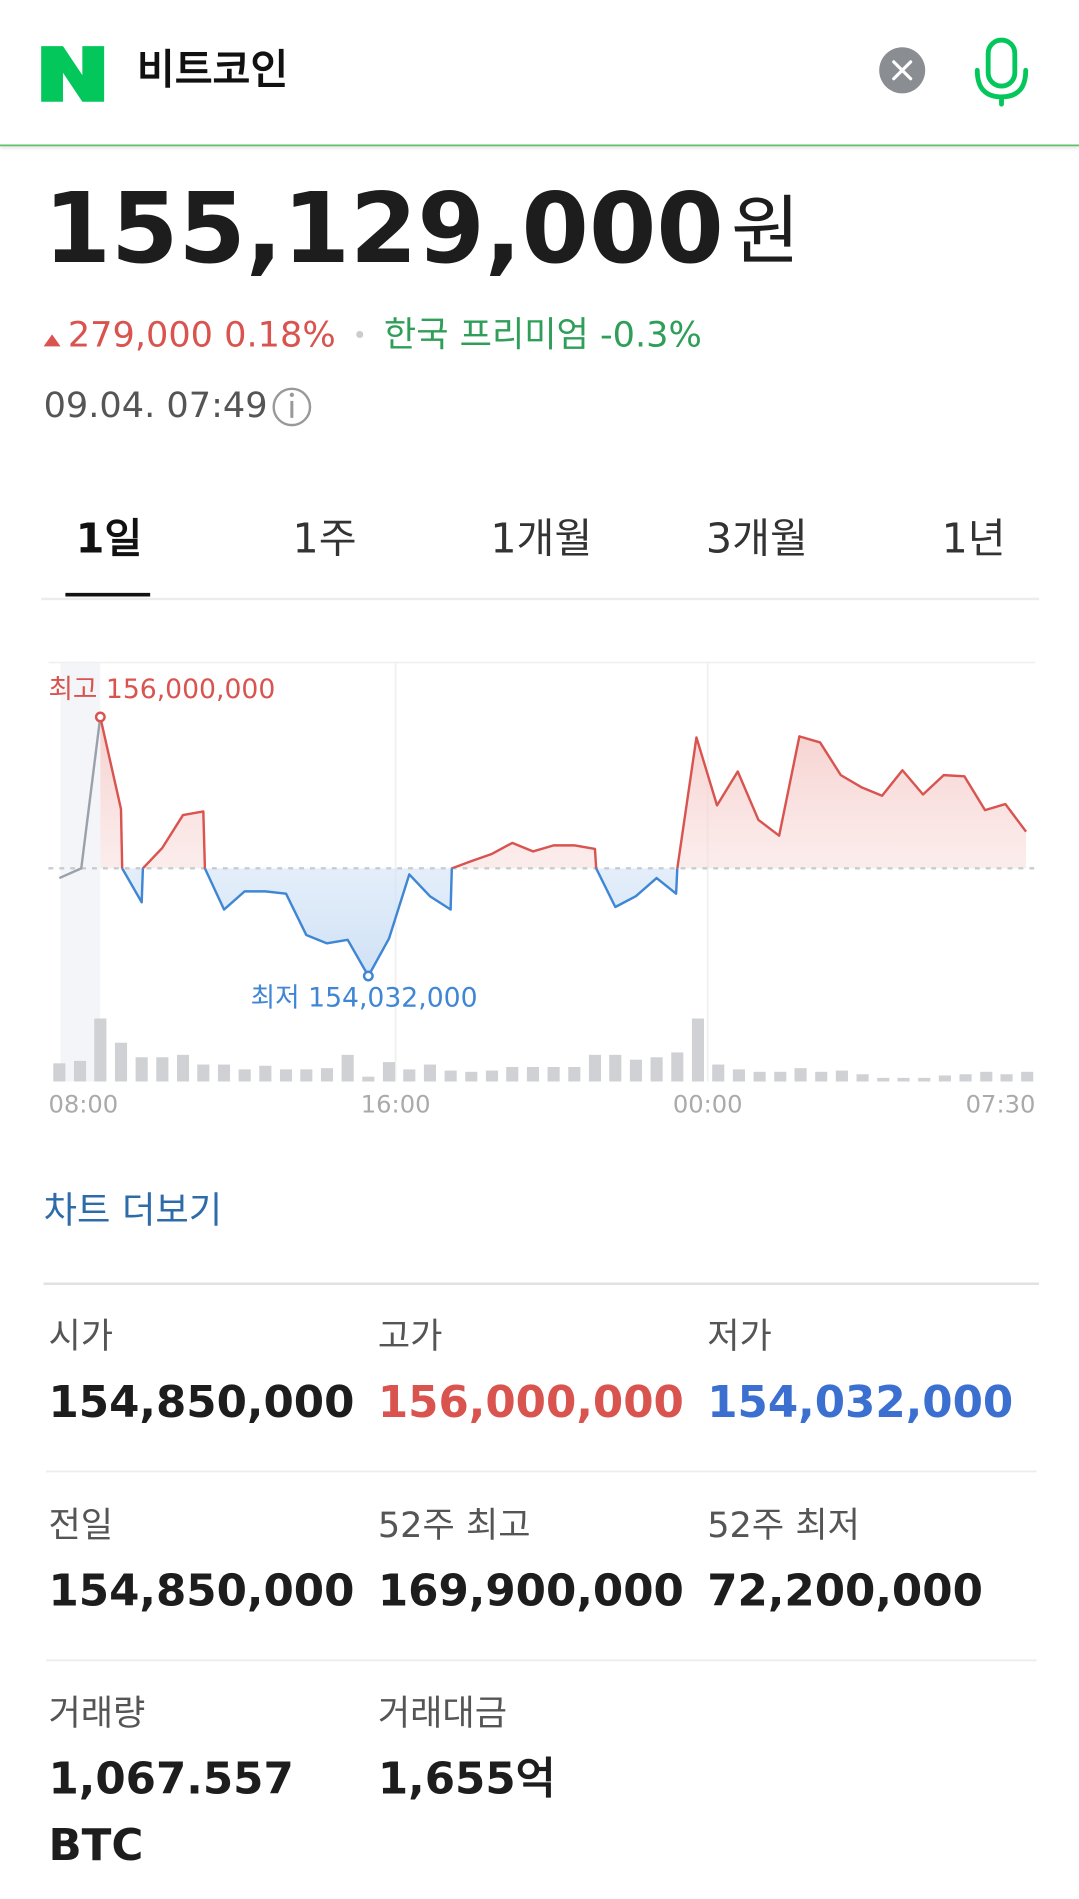  What do you see at coordinates (541, 538) in the screenshot?
I see `tab: 1개월` at bounding box center [541, 538].